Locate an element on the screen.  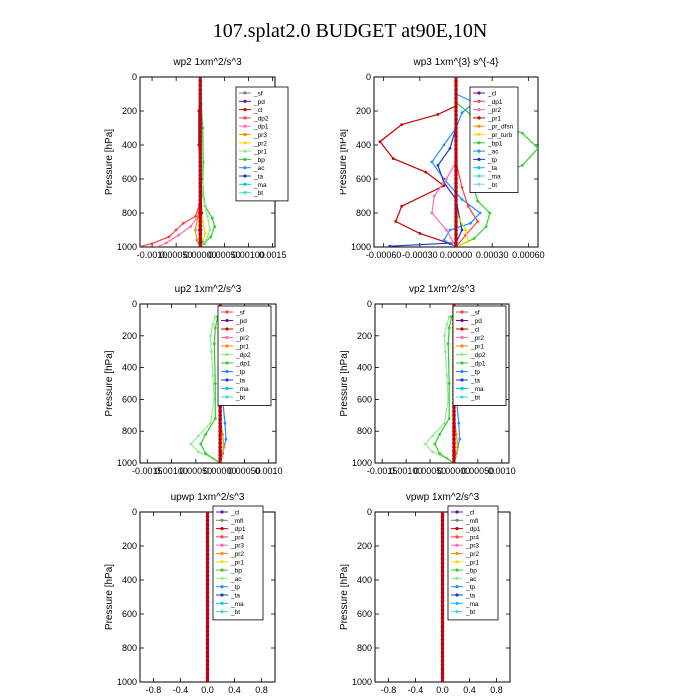
legend-label: _bp is located at coordinates (259, 160).